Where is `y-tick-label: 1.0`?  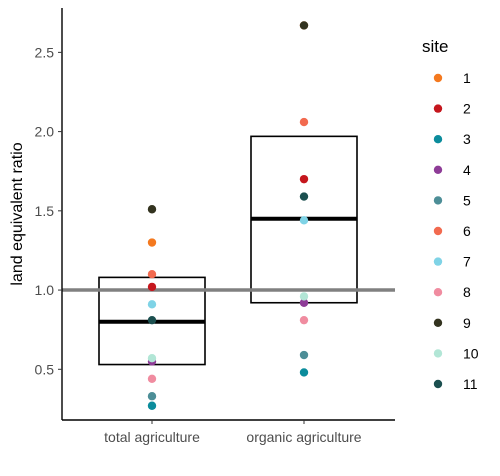 y-tick-label: 1.0 is located at coordinates (45, 290).